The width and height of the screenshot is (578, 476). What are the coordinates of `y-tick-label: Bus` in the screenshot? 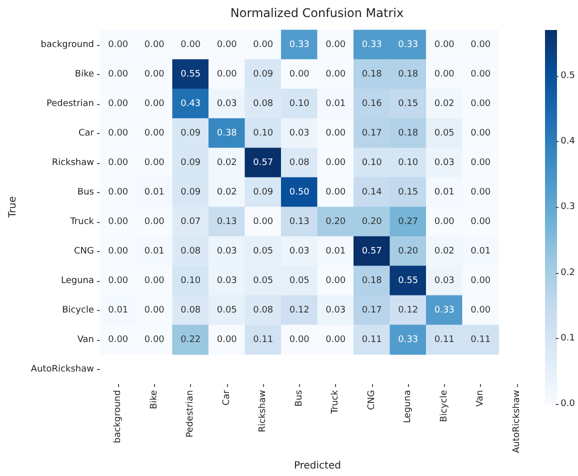 It's located at (85, 192).